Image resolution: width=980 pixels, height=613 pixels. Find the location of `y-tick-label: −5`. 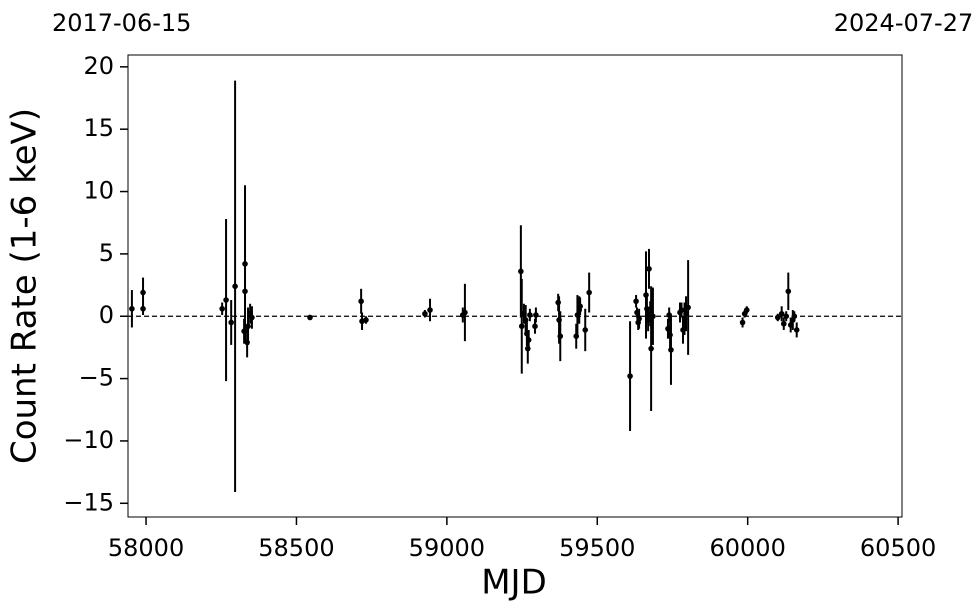

y-tick-label: −5 is located at coordinates (96, 378).